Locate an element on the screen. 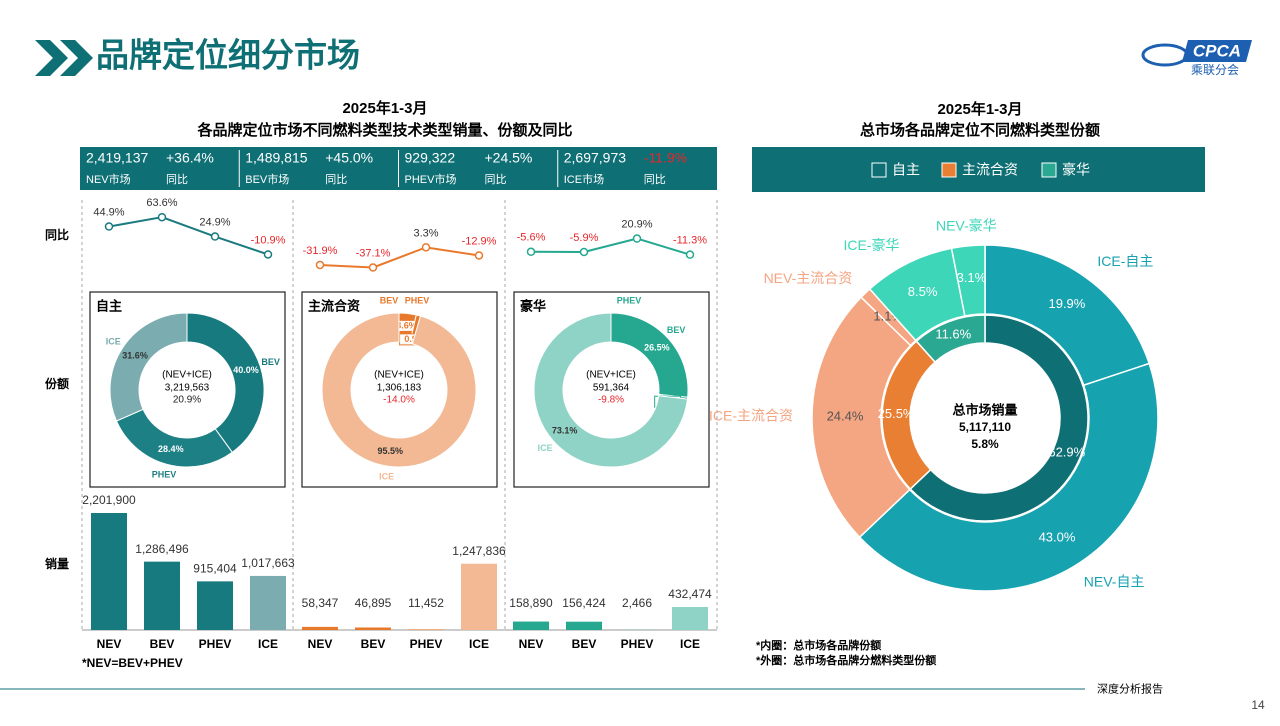  kpi-change: +24.5% is located at coordinates (509, 158).